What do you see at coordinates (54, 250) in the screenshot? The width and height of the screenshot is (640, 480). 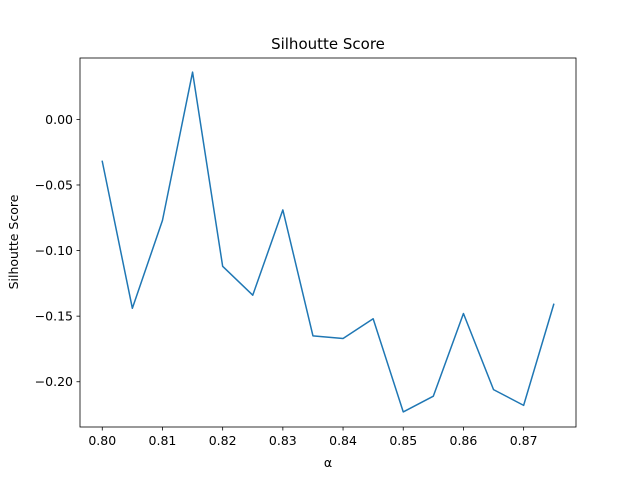 I see `y-tick-label: −0.10` at bounding box center [54, 250].